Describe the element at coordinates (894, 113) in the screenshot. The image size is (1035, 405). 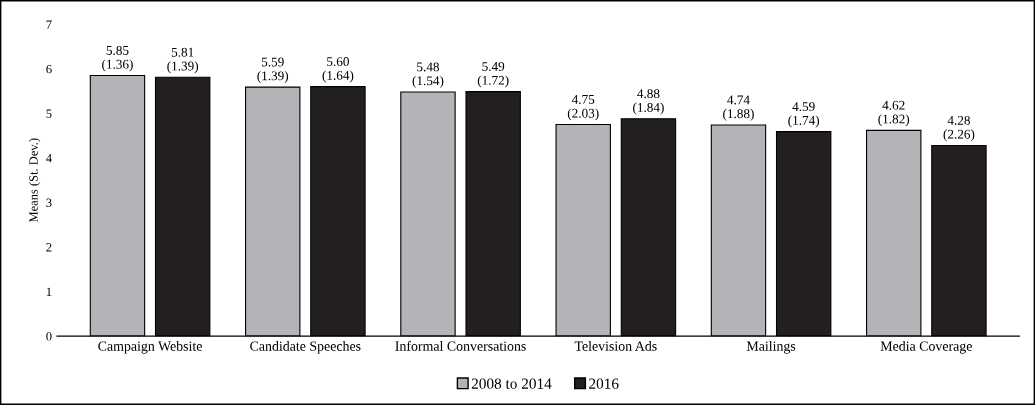
I see `data-label: 4.62 (1.82)` at that location.